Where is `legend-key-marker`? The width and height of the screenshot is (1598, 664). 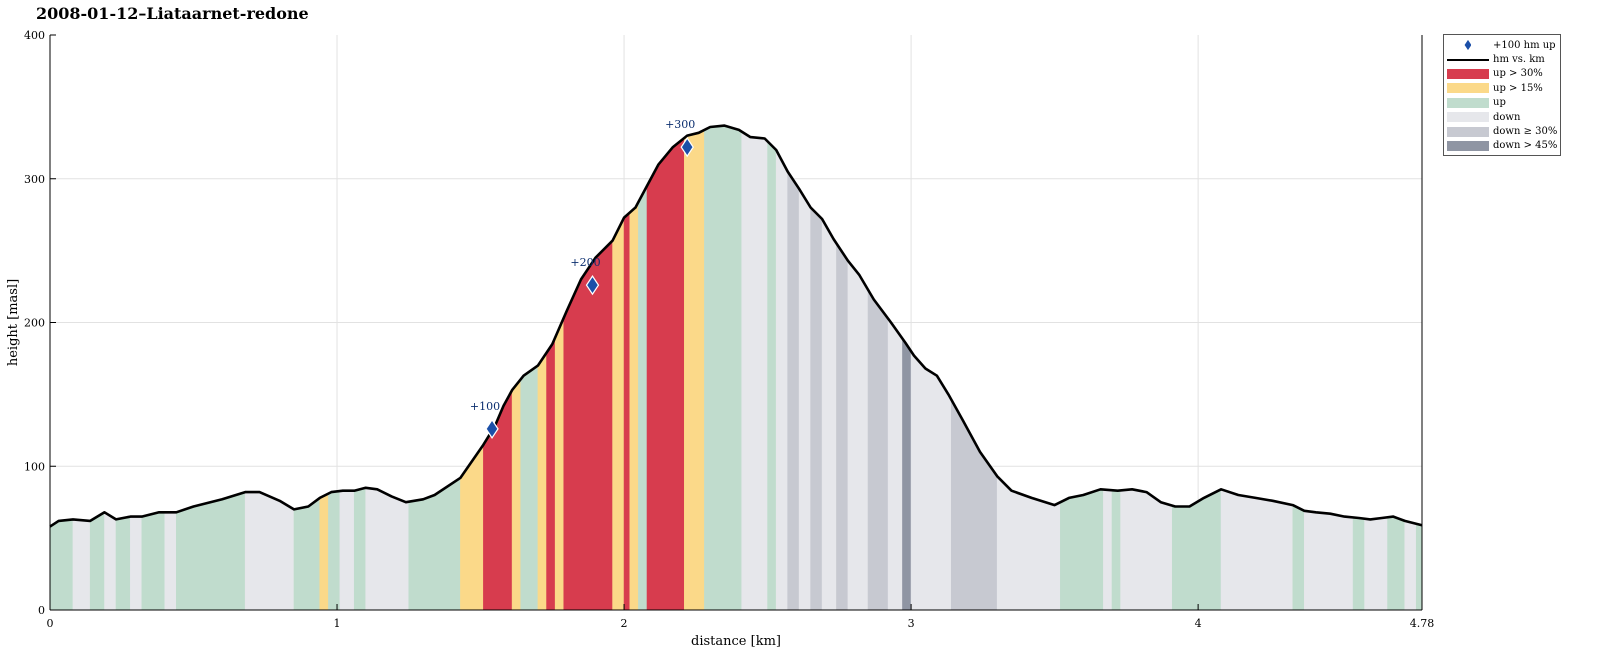 legend-key-marker is located at coordinates (1468, 44).